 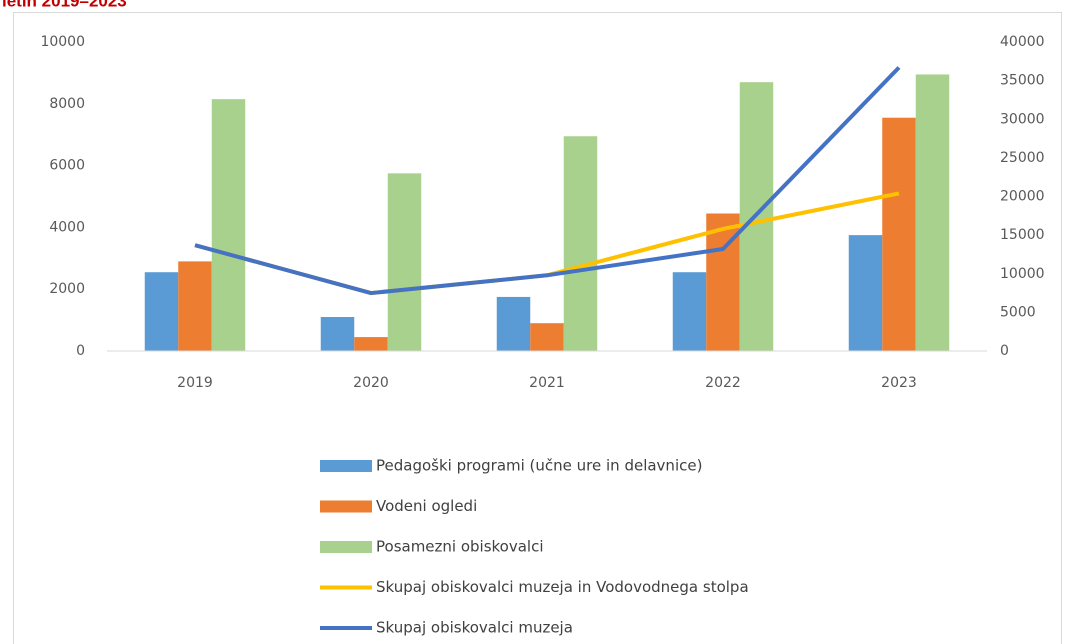 I want to click on y2-tick-label: 10000, so click(x=1022, y=274).